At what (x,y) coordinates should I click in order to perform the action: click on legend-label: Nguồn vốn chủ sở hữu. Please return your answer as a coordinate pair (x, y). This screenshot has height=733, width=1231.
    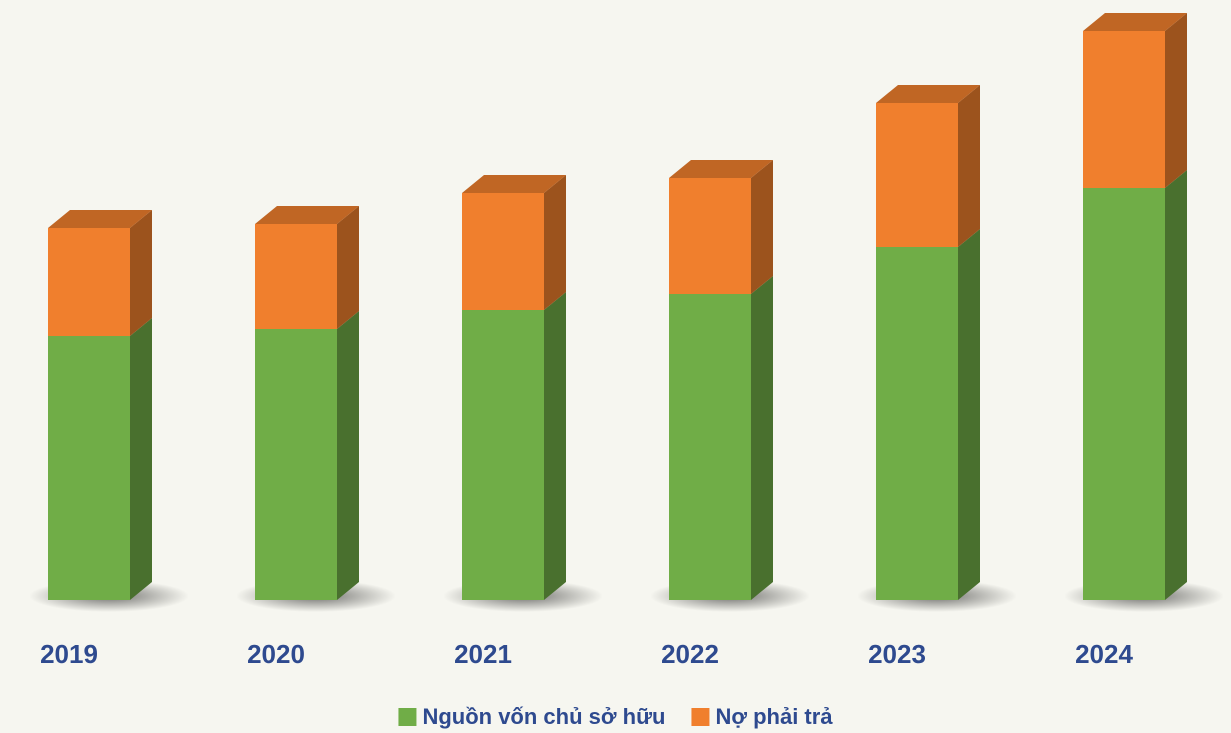
    Looking at the image, I should click on (543, 716).